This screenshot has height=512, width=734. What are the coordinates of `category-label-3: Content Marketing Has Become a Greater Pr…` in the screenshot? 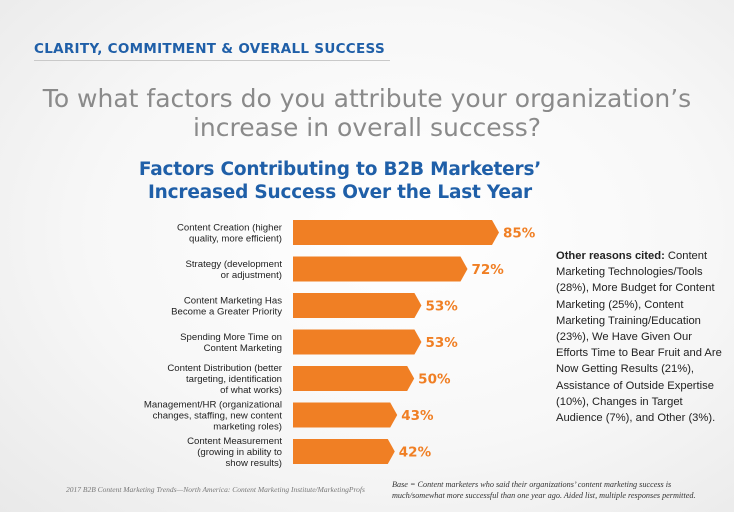 It's located at (226, 307).